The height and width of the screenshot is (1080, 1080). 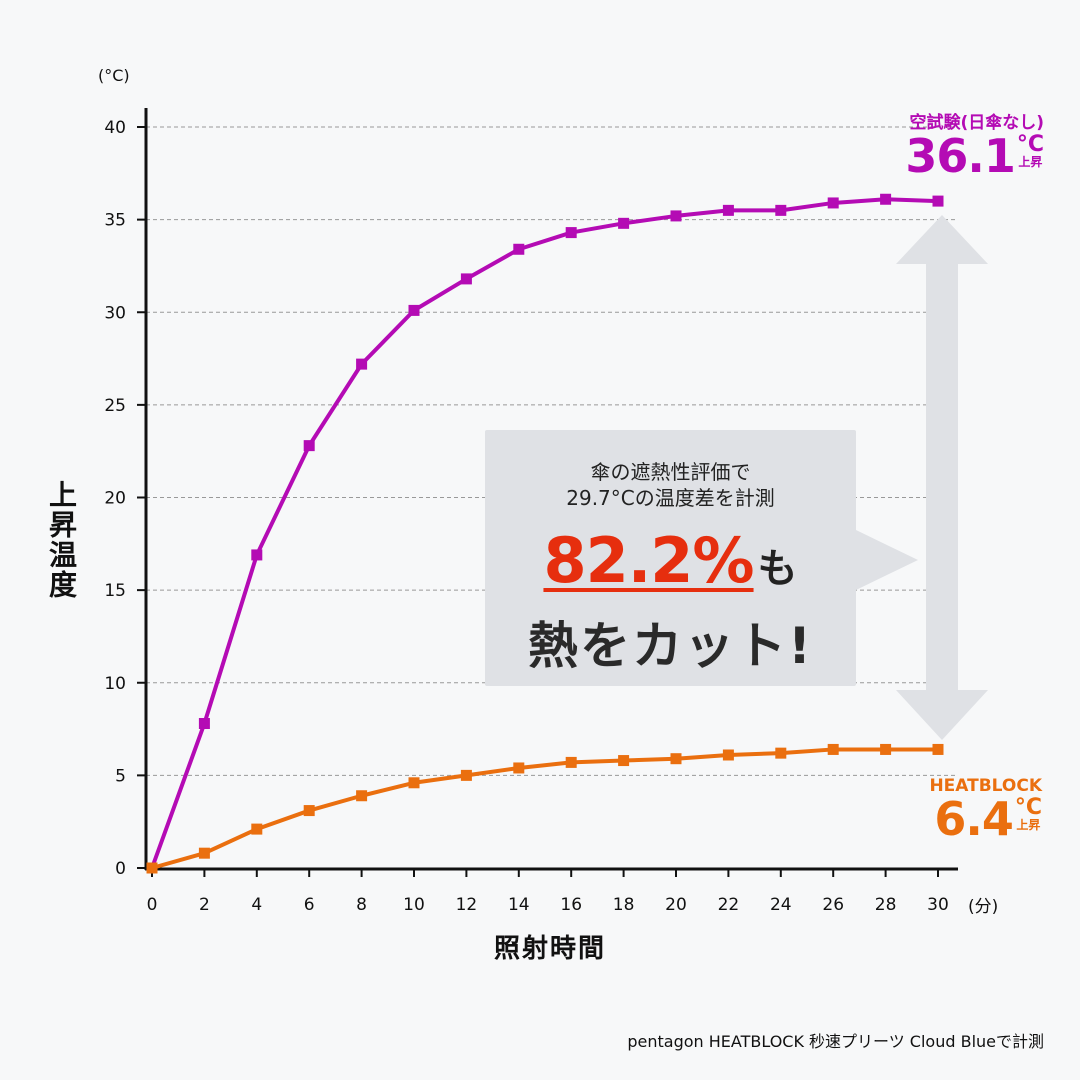 I want to click on y-tick-label: 35, so click(x=115, y=221).